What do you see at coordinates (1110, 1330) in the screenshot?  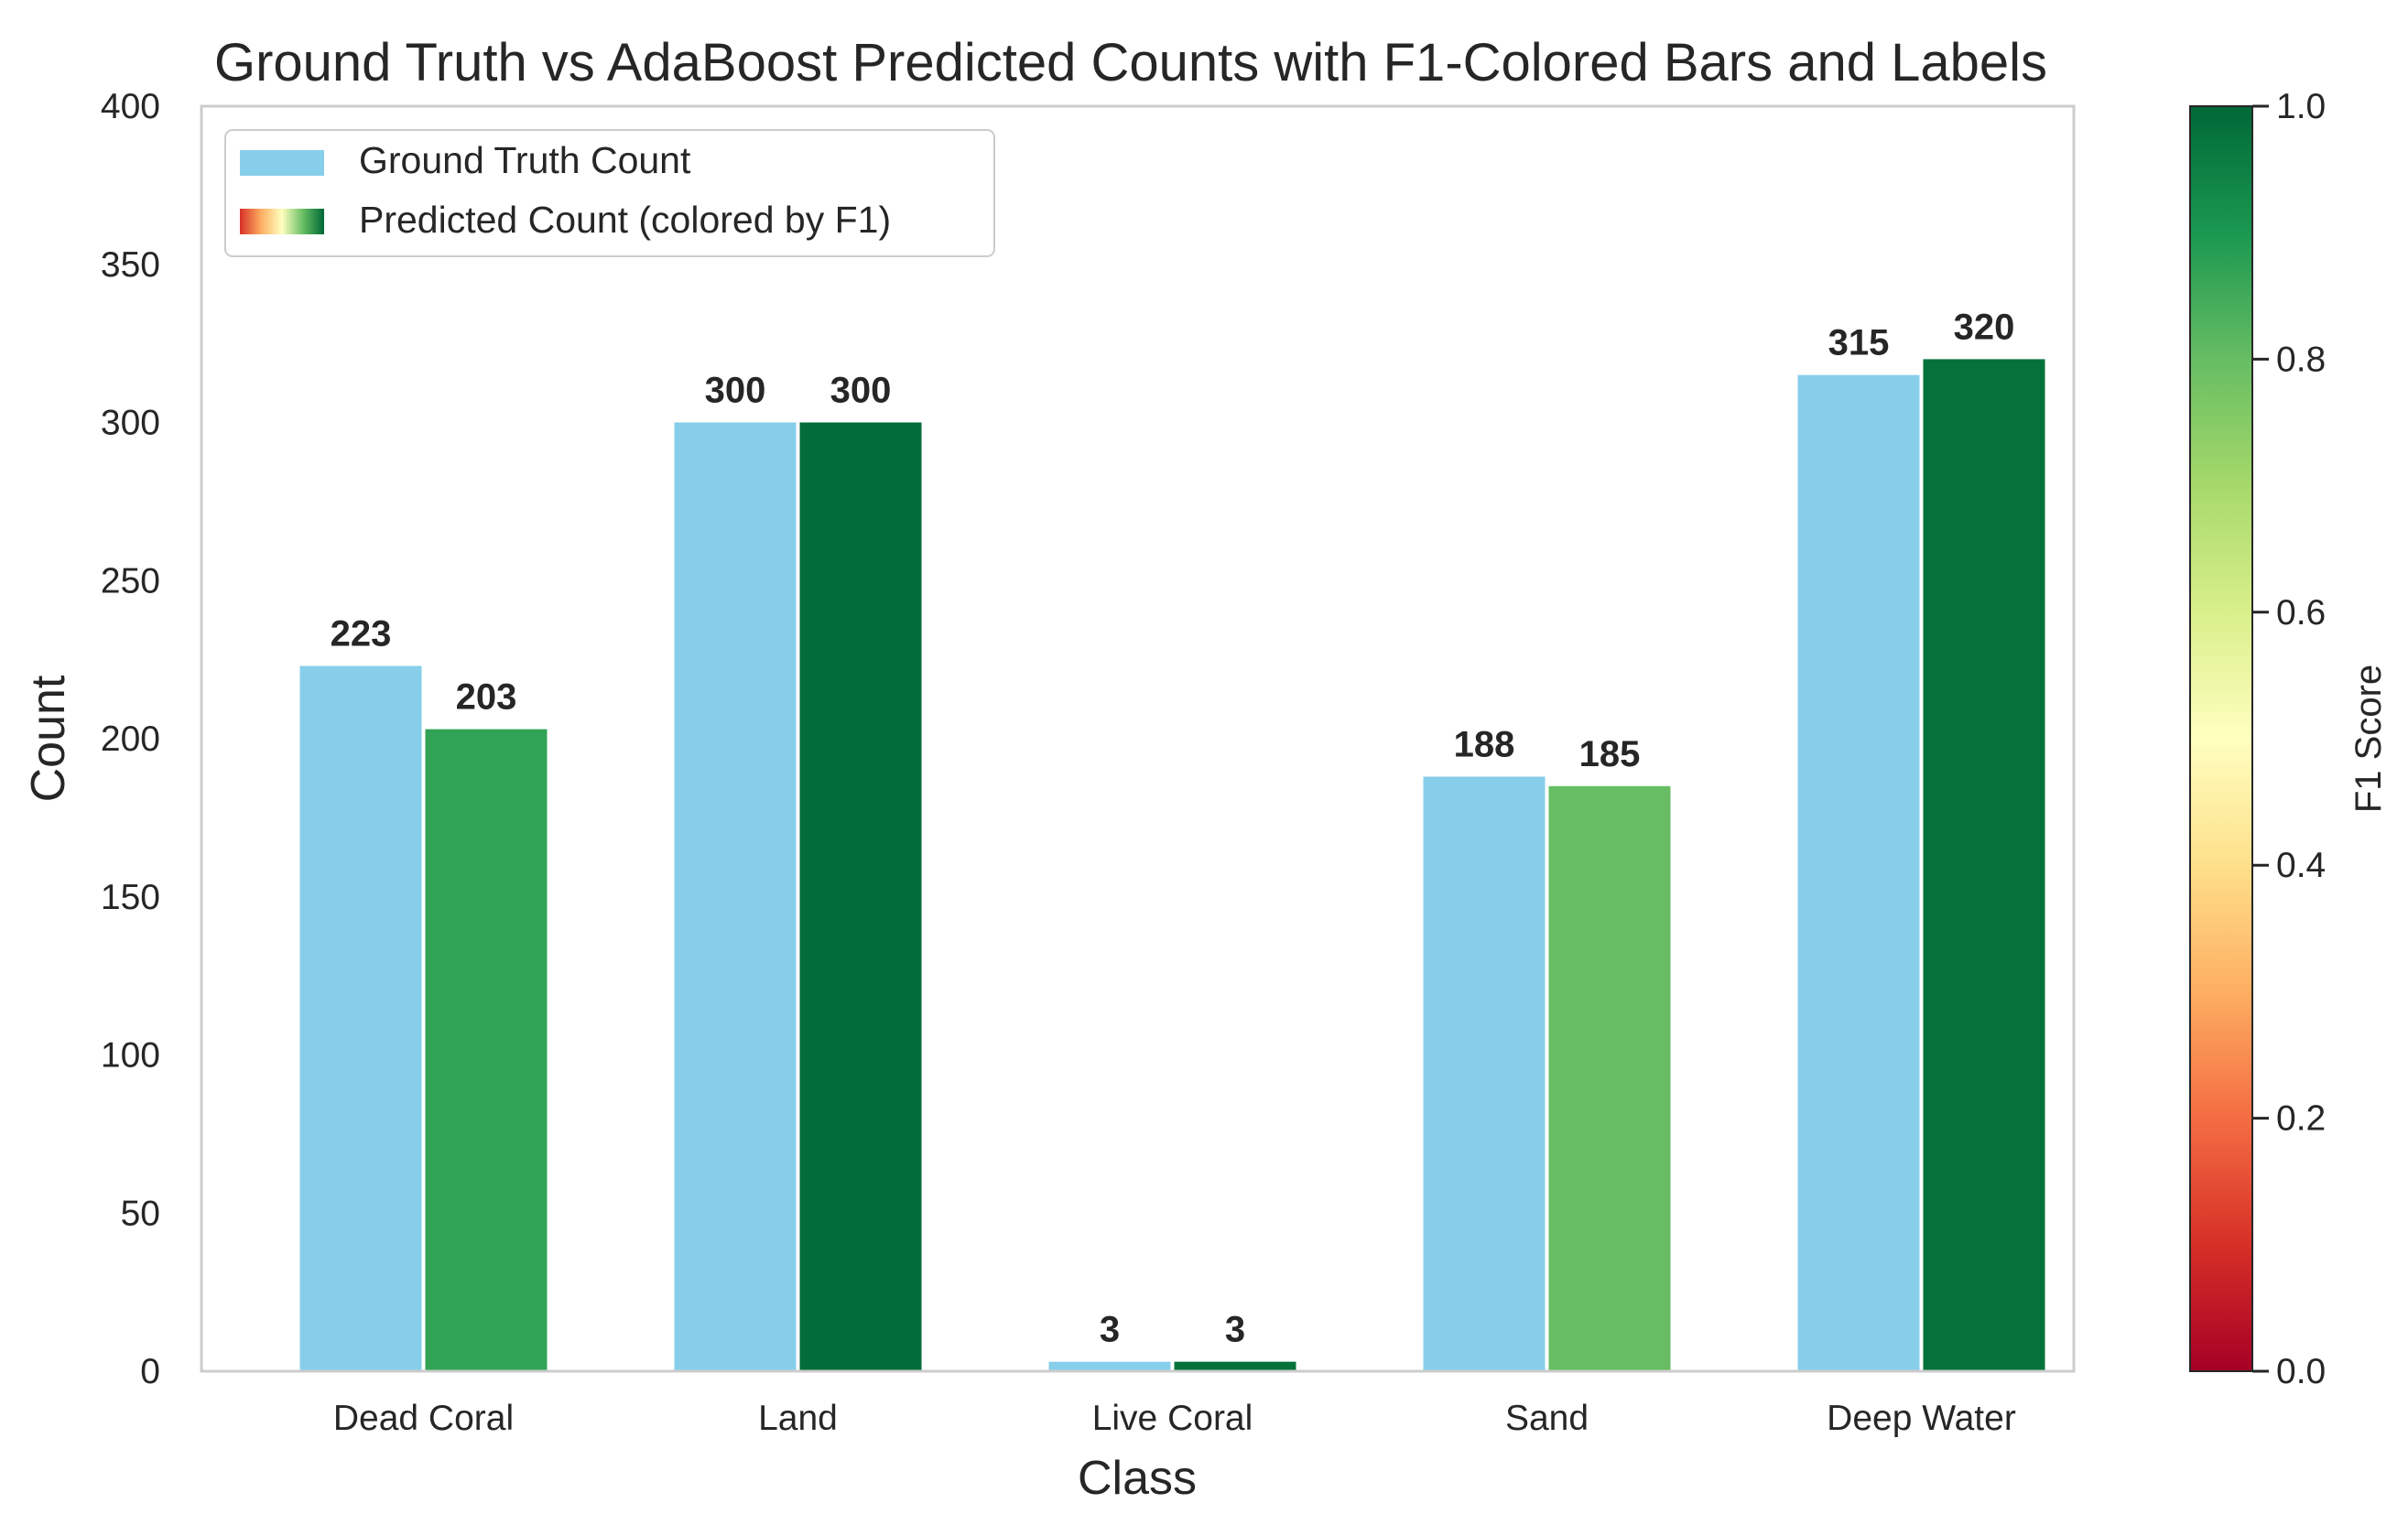 I see `bar-label-ground-truth: 3` at bounding box center [1110, 1330].